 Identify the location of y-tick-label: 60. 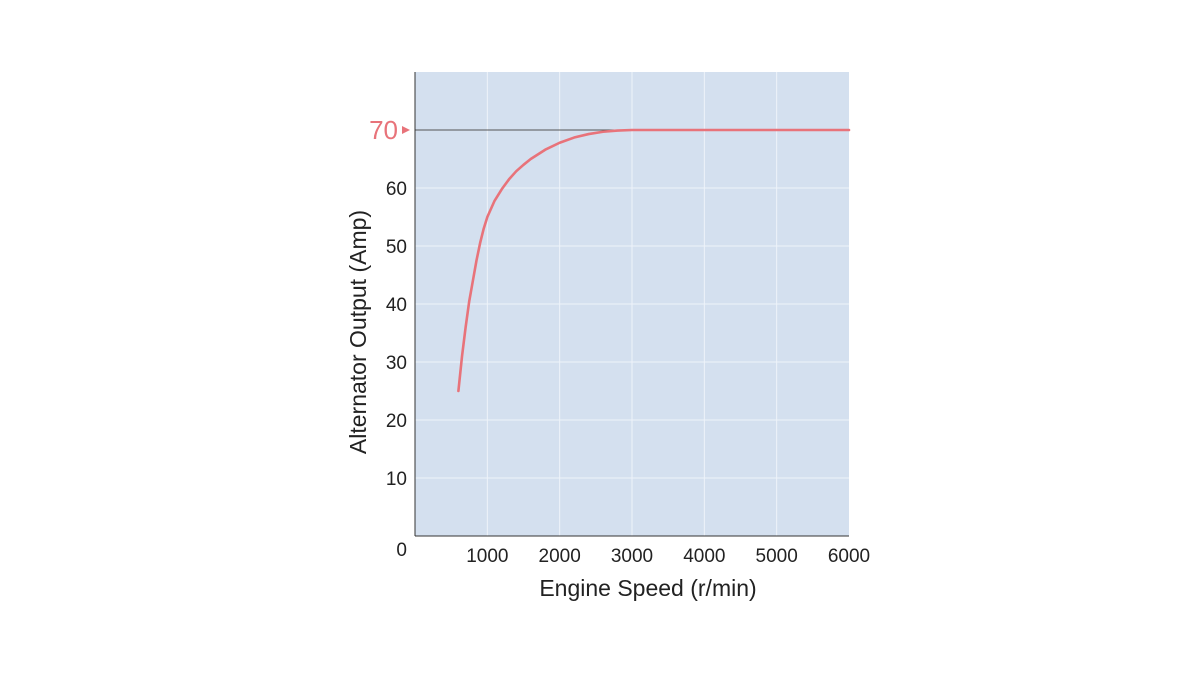
(396, 189).